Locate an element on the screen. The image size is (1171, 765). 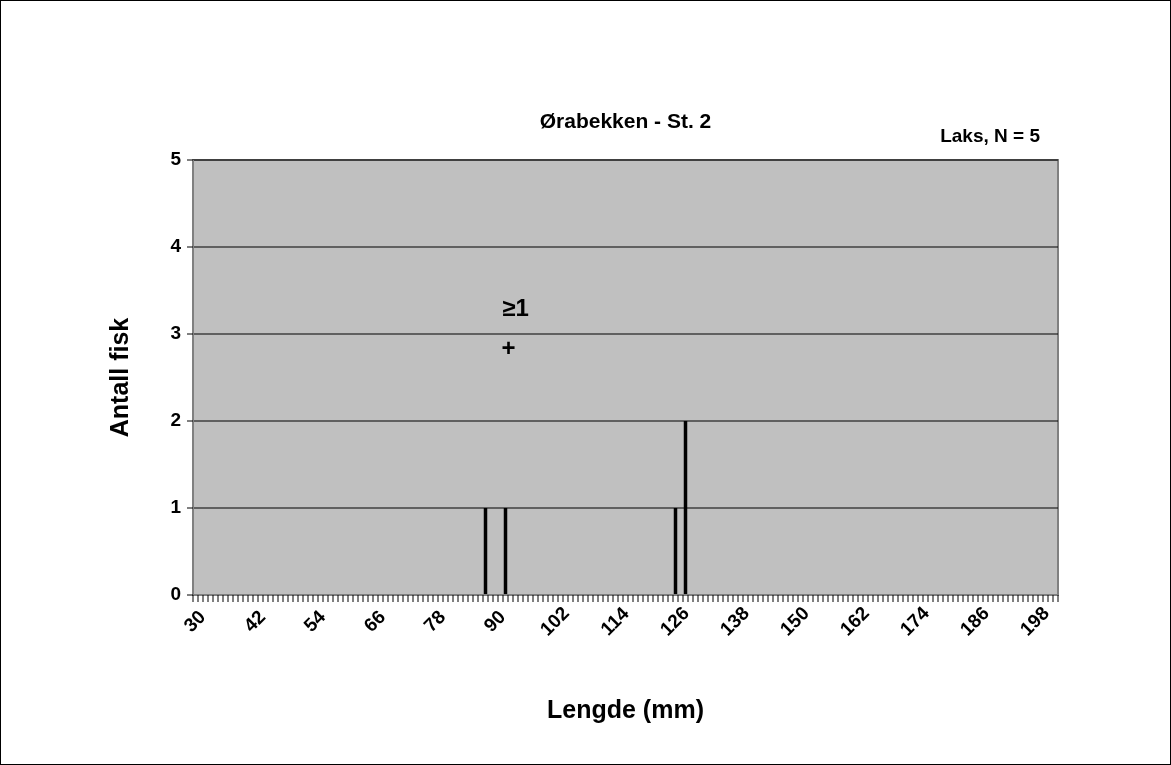
chart-title: Ørabekken - St. 2 is located at coordinates (625, 120).